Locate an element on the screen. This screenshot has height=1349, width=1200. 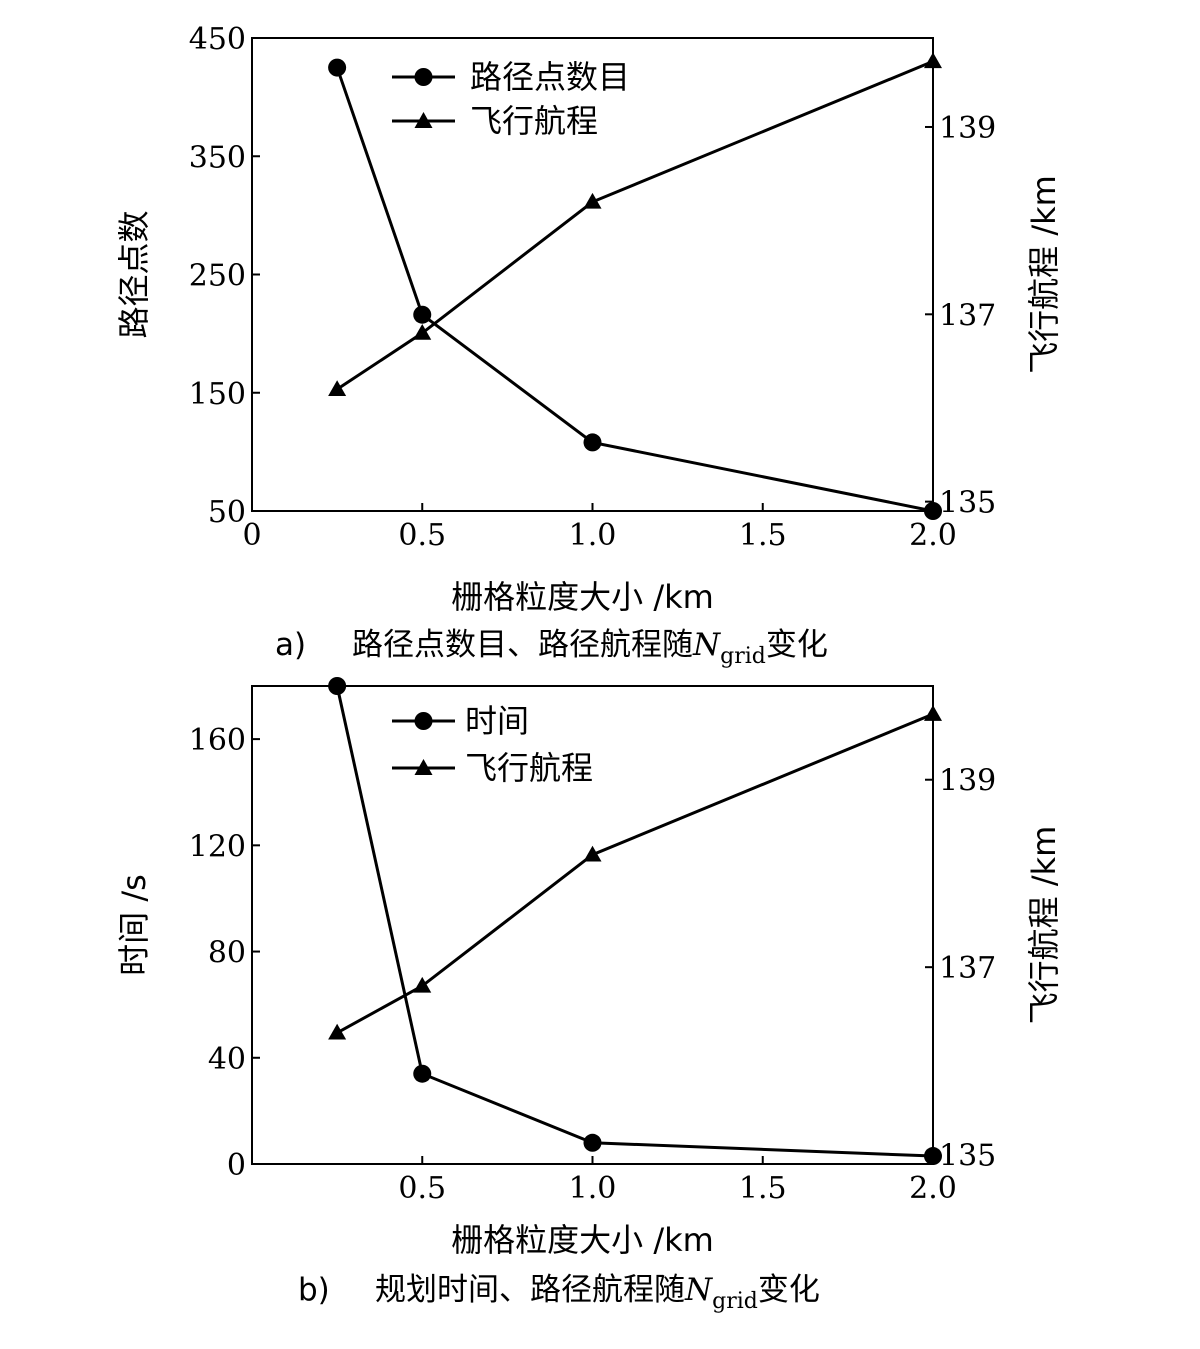
legend-label: 路径点数目 is located at coordinates (550, 77).